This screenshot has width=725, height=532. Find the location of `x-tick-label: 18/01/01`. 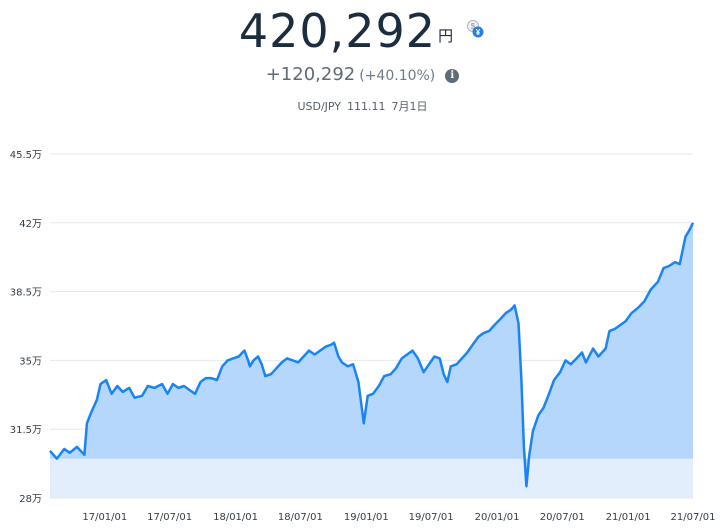

x-tick-label: 18/01/01 is located at coordinates (235, 517).